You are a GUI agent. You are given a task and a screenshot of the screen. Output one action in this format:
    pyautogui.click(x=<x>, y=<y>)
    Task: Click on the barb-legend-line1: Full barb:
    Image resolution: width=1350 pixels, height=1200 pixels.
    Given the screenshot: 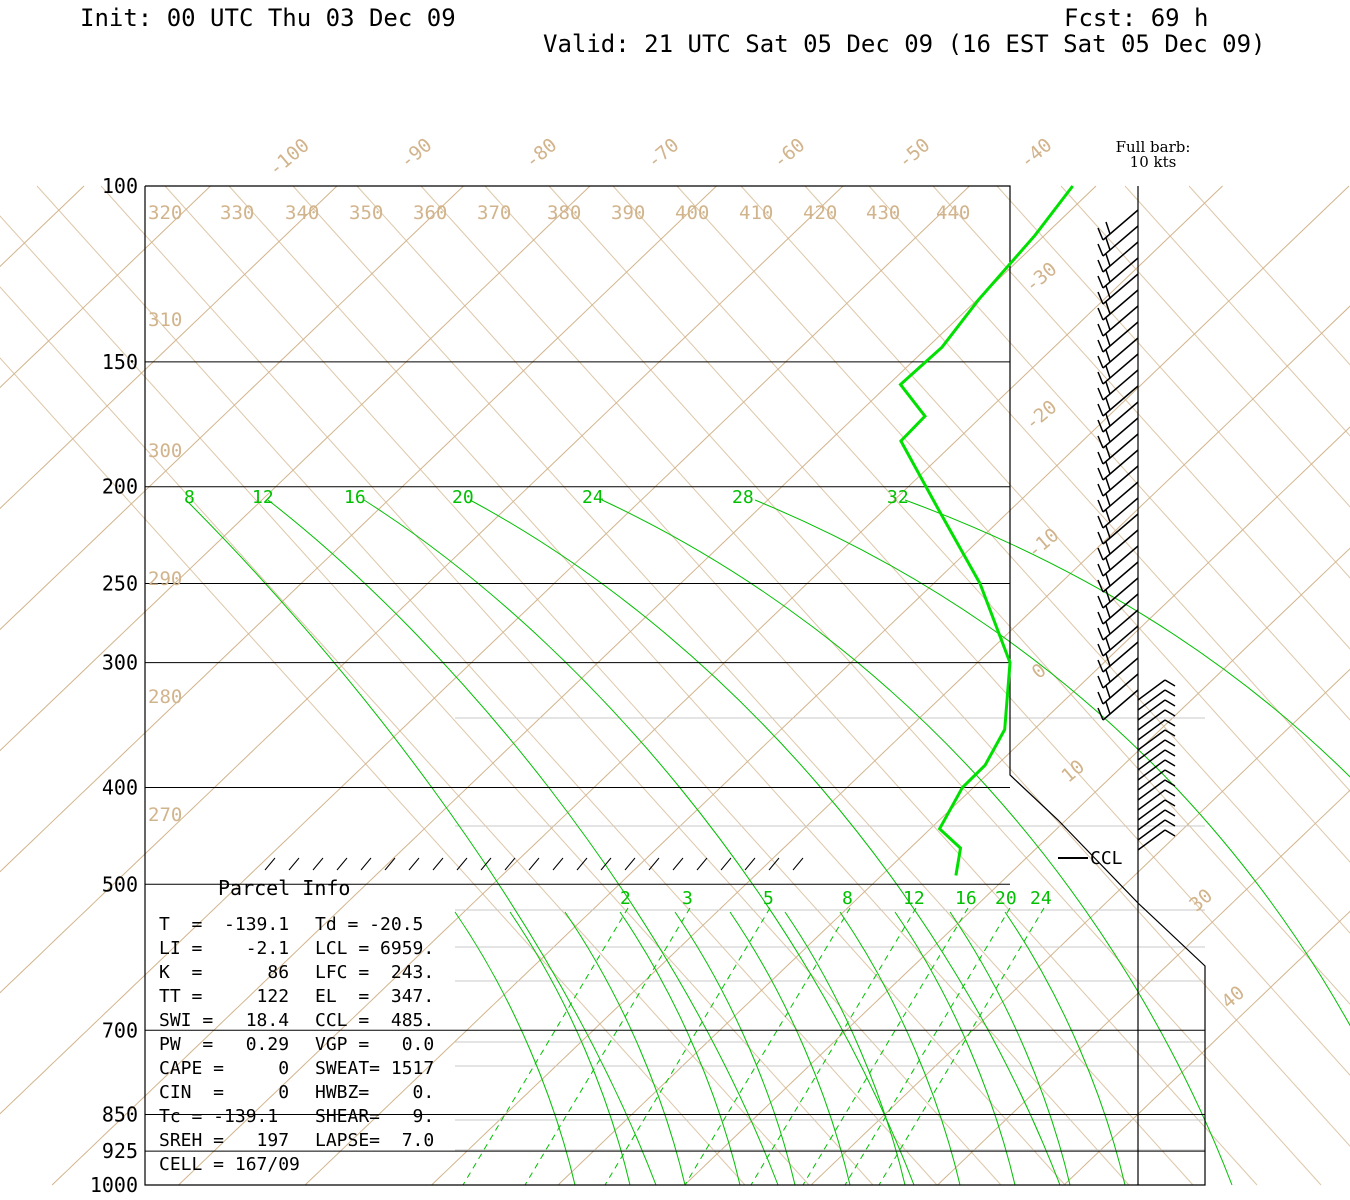 What is the action you would take?
    pyautogui.click(x=1153, y=147)
    